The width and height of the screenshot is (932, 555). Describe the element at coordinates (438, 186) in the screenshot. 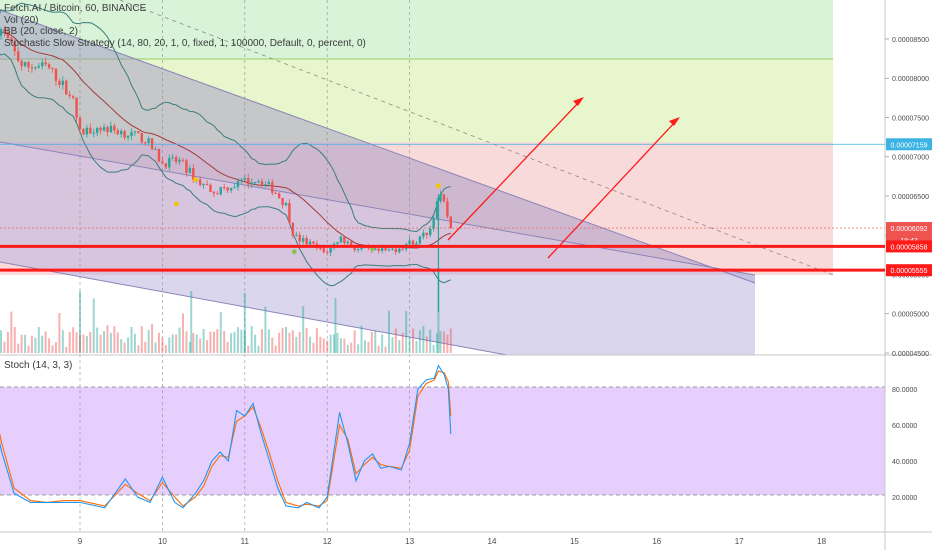

I see `strategy-signal-marker` at that location.